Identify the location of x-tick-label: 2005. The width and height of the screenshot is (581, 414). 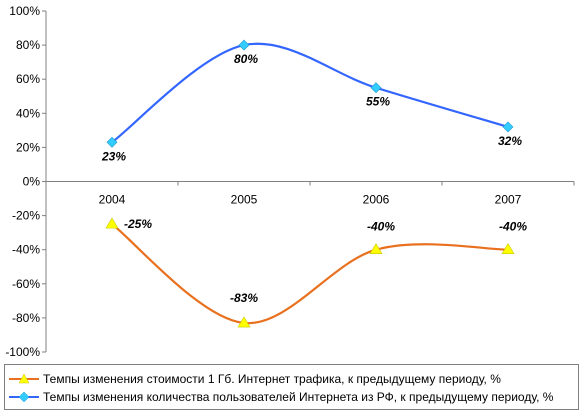
(244, 200).